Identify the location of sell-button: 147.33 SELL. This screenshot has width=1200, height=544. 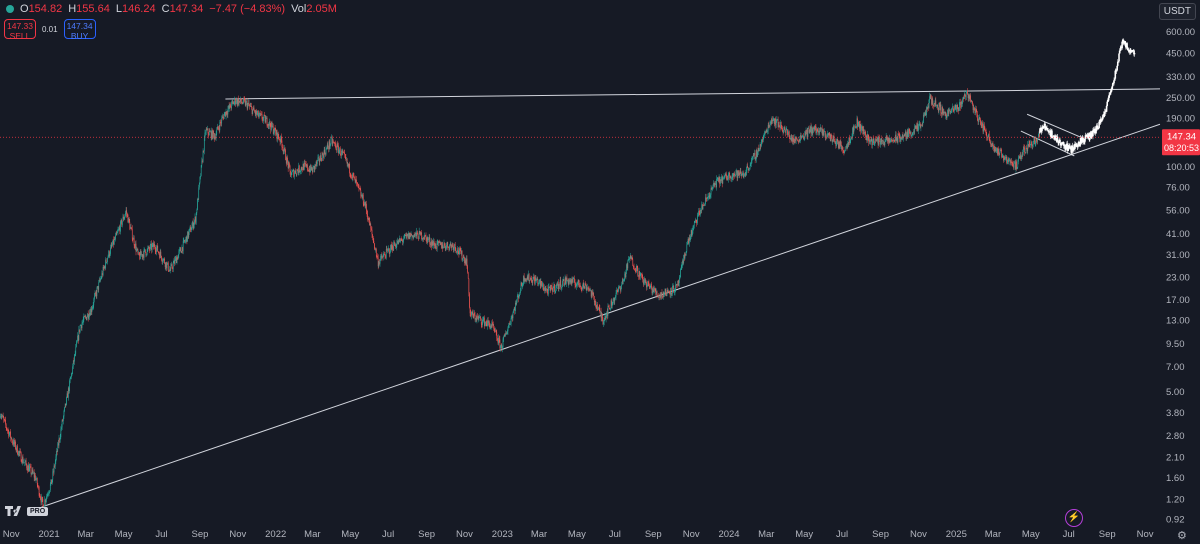
(20, 30).